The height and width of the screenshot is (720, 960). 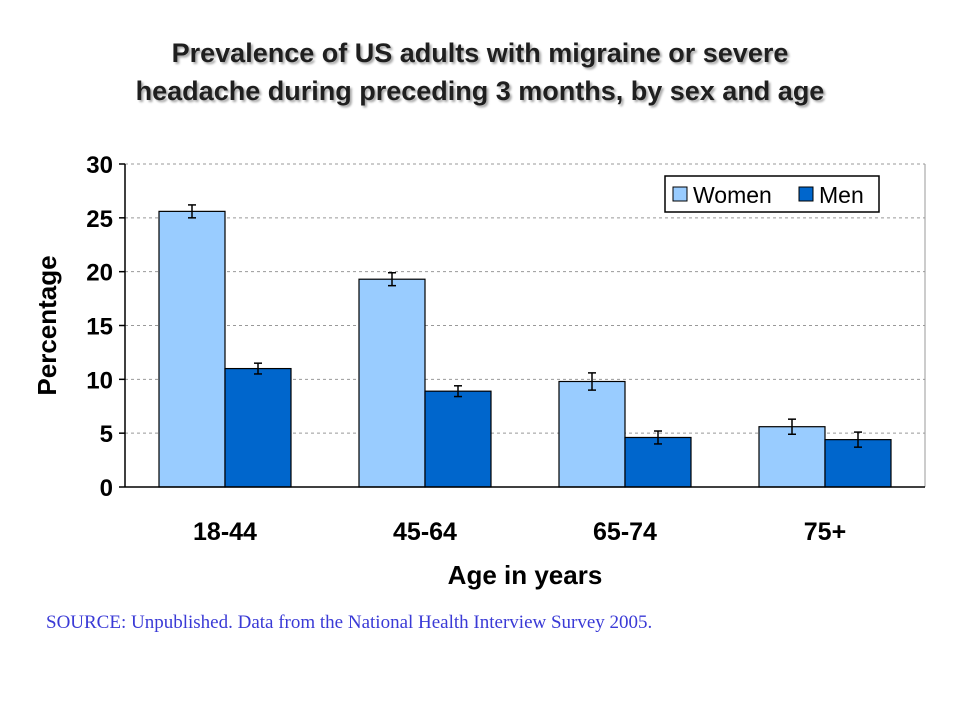 What do you see at coordinates (106, 434) in the screenshot?
I see `y-tick-label: 5` at bounding box center [106, 434].